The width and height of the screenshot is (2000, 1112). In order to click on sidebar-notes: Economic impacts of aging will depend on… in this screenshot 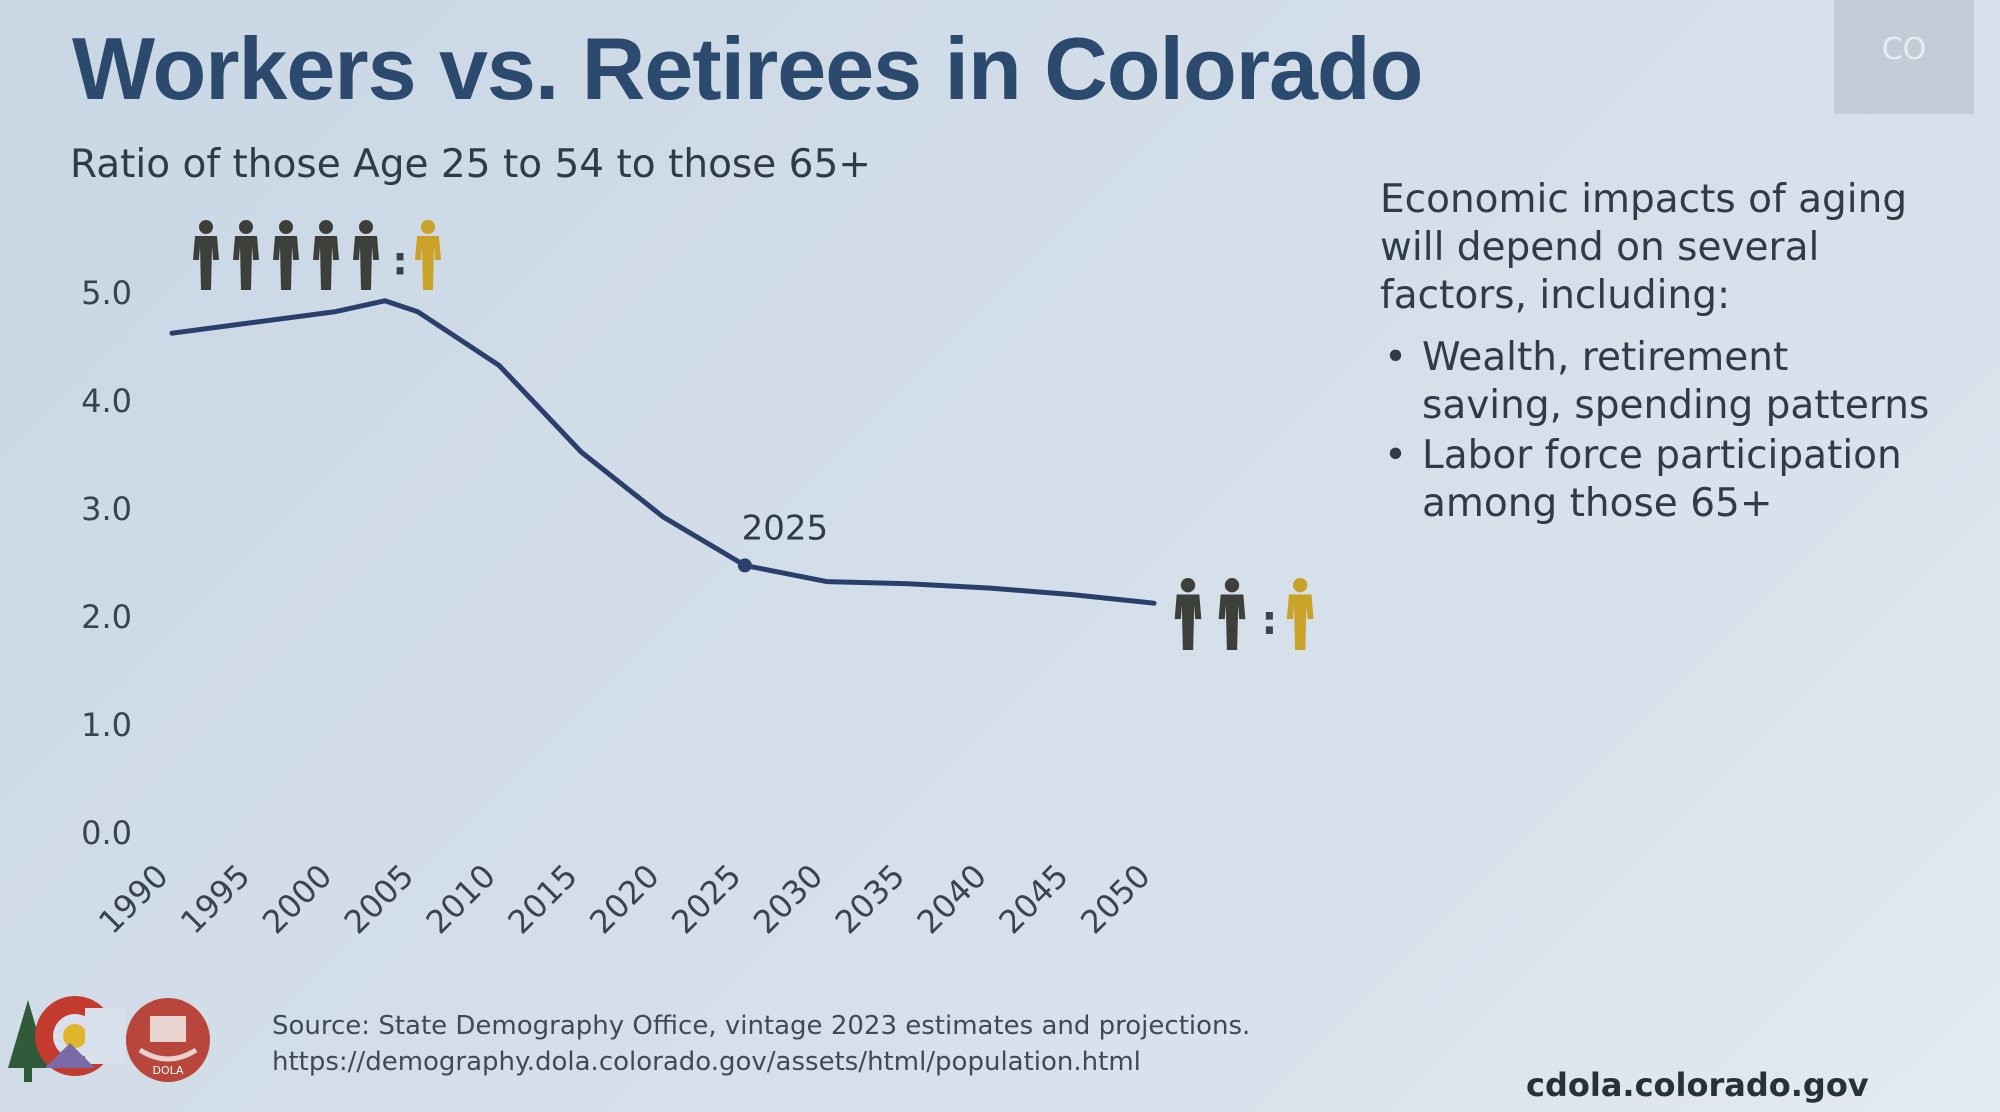, I will do `click(1660, 353)`.